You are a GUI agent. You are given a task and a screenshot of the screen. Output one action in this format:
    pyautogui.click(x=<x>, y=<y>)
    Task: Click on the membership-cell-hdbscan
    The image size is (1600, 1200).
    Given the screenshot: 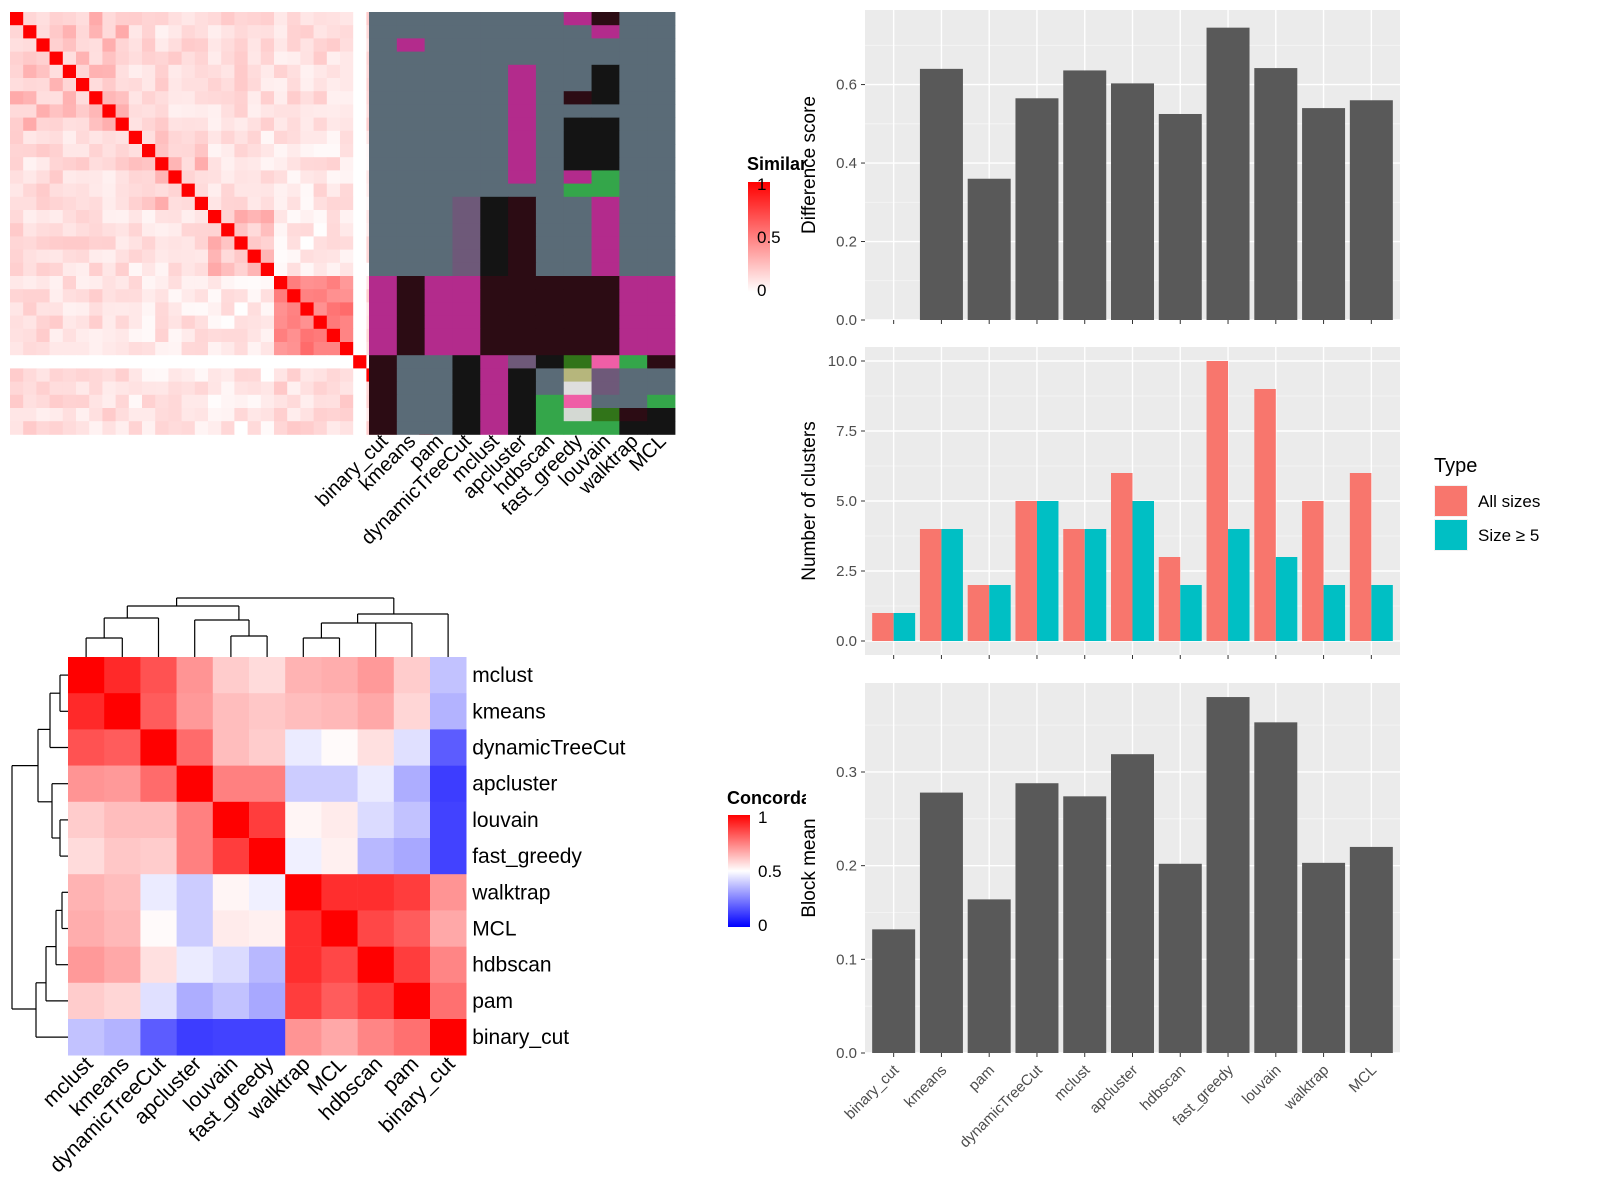 What is the action you would take?
    pyautogui.click(x=550, y=230)
    